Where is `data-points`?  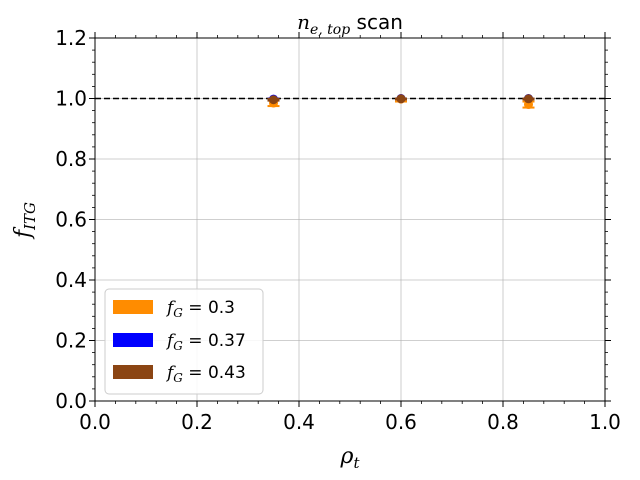
data-points is located at coordinates (401, 102).